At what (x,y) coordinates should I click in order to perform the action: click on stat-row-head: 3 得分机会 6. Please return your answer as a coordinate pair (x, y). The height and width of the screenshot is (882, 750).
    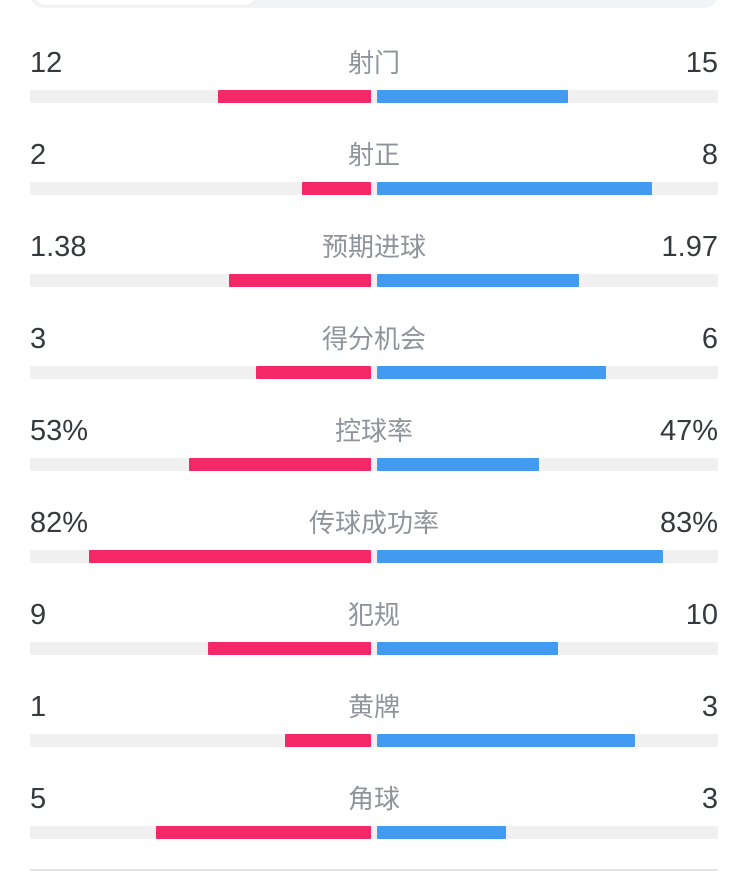
    Looking at the image, I should click on (374, 339).